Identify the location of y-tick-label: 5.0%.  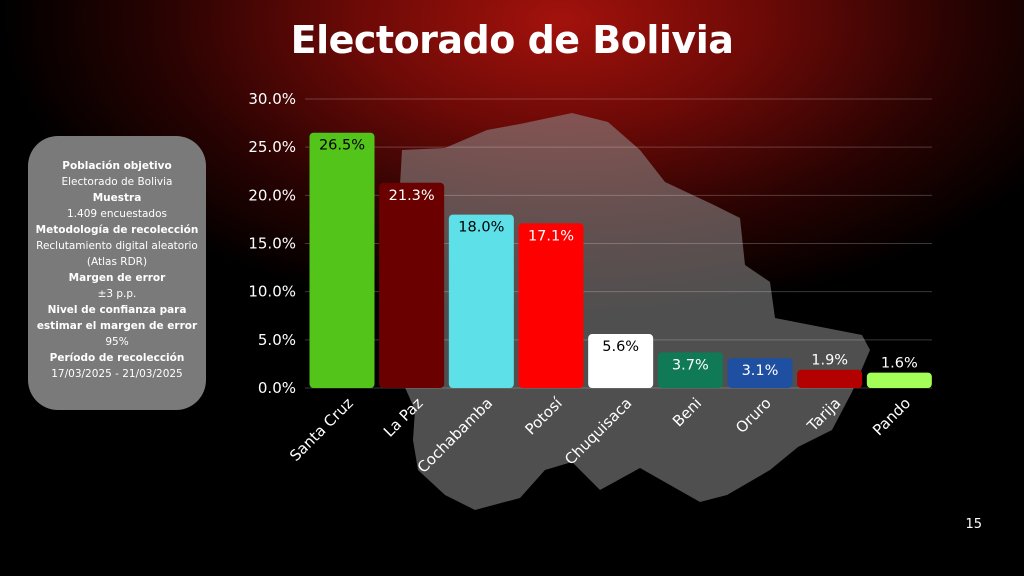
(277, 340).